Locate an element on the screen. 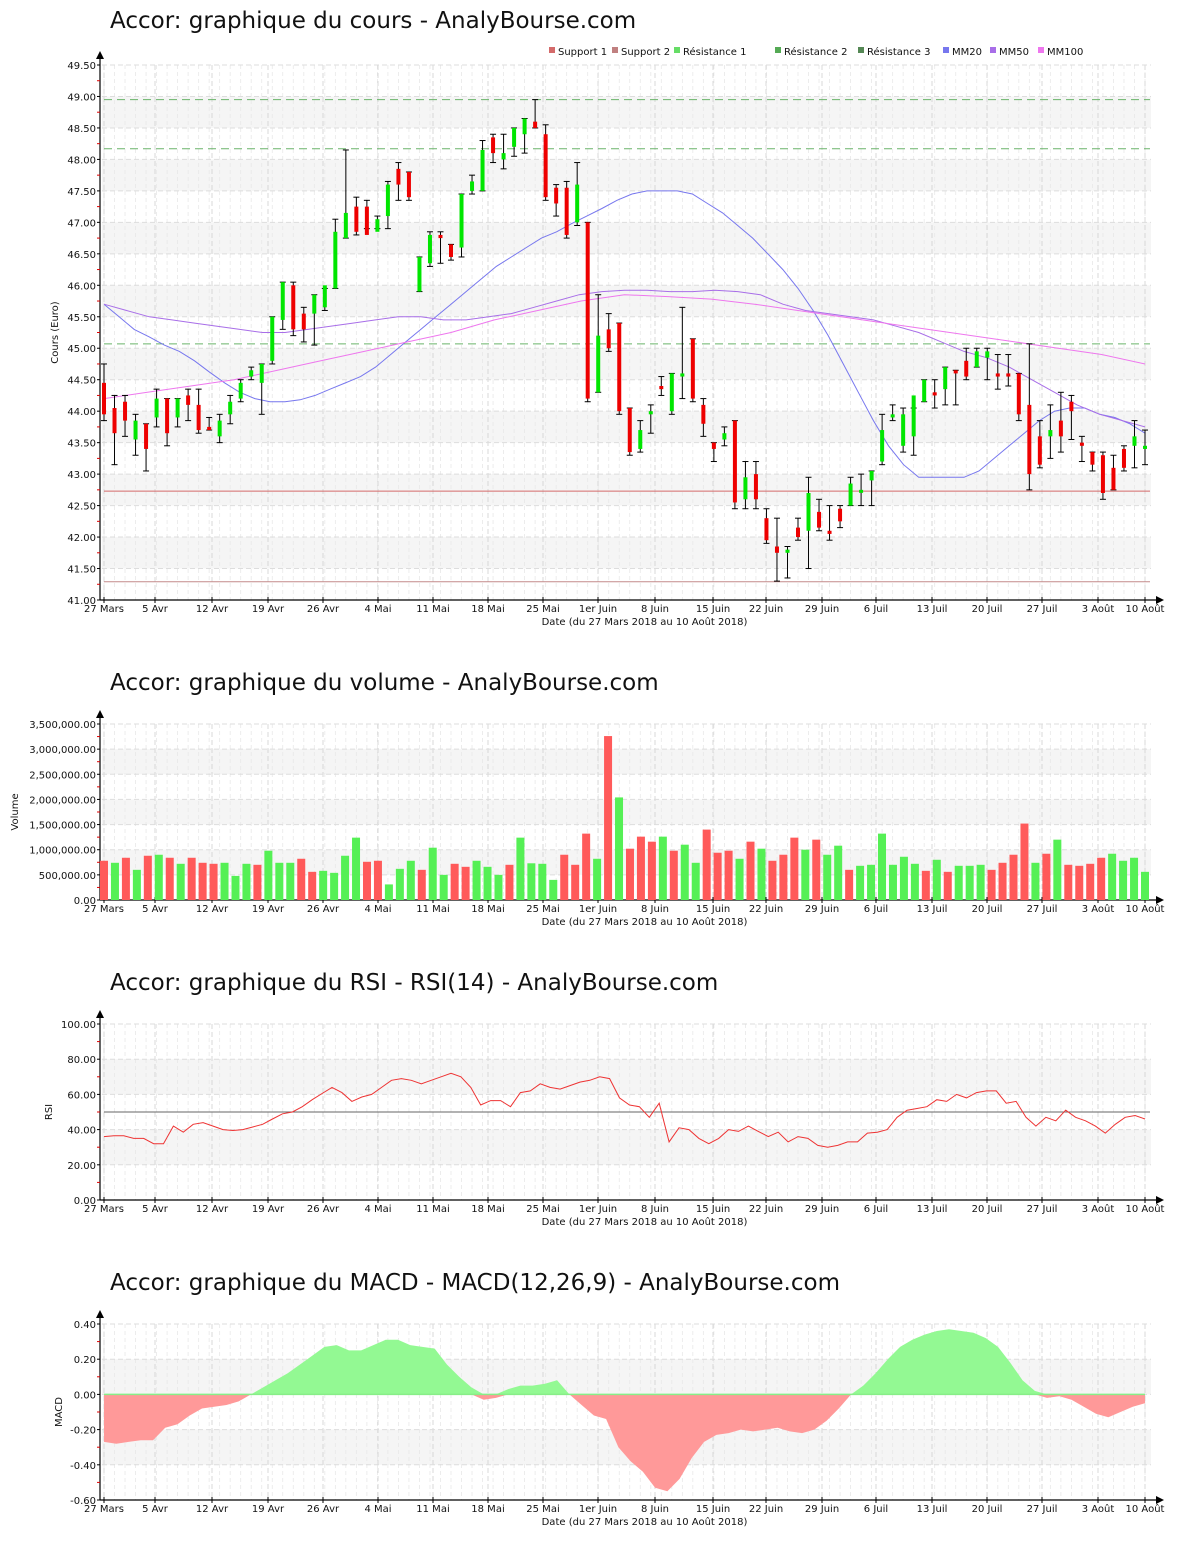 The image size is (1200, 1550). x-tick-label: 18 Mai is located at coordinates (487, 909).